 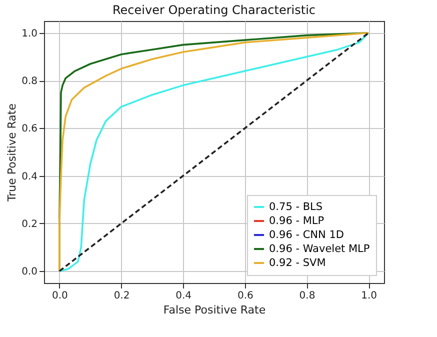 I want to click on legend-label: 0.75 - BLS, so click(x=296, y=207).